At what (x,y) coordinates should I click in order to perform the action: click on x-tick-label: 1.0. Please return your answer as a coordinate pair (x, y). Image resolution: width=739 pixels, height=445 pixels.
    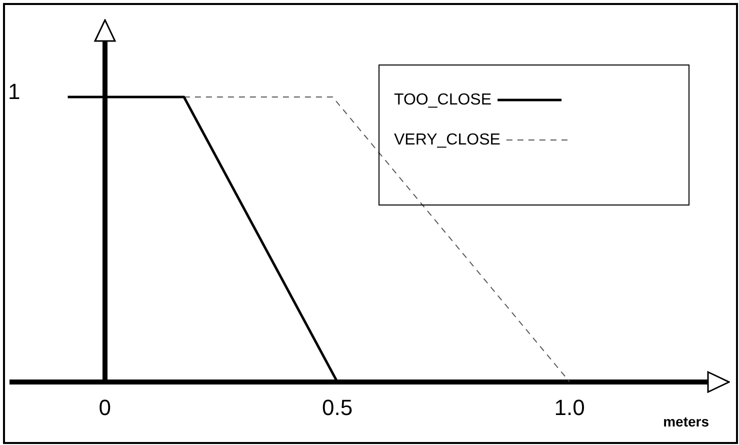
    Looking at the image, I should click on (569, 407).